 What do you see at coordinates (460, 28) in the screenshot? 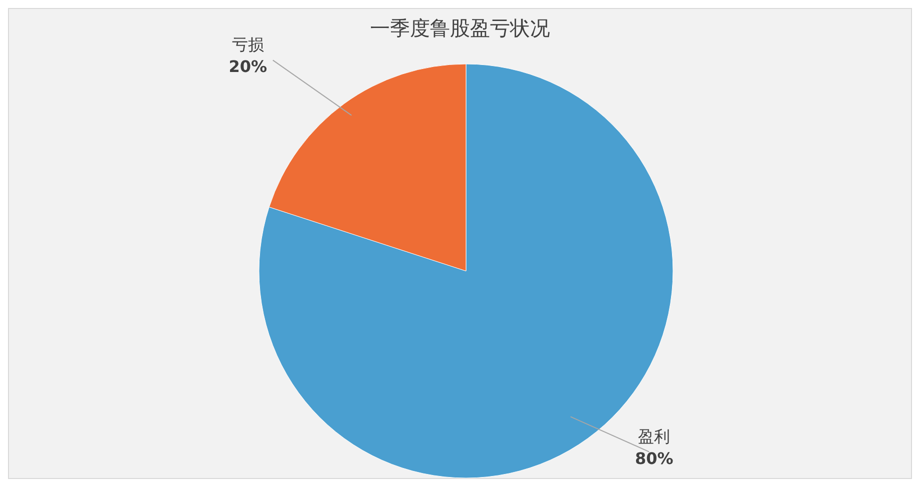
I see `chart-title: 一季度鲁股盈亏状况` at bounding box center [460, 28].